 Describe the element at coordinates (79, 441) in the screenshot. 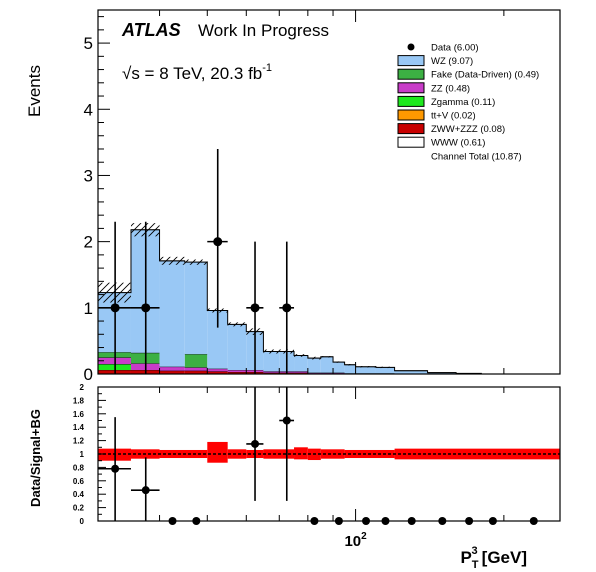

I see `ratio-y-tick-label: 1.2` at that location.